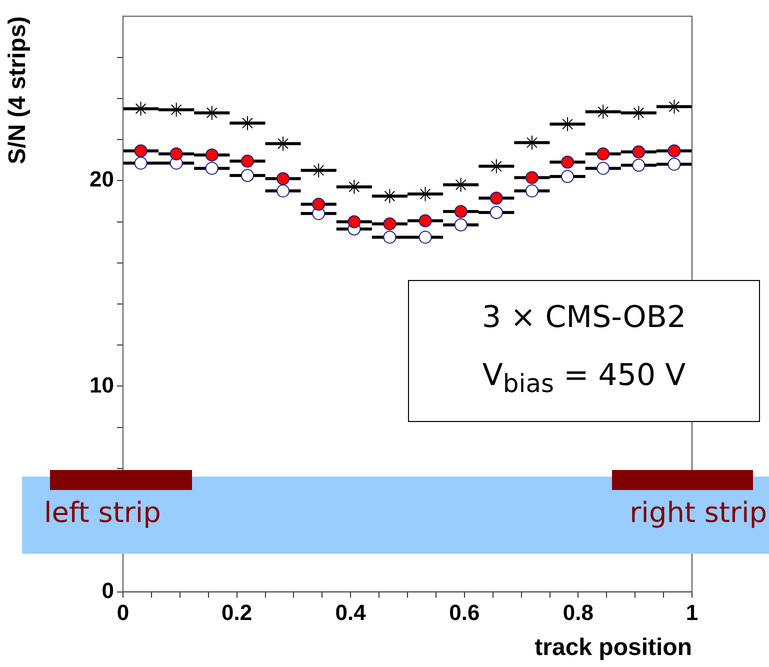 The image size is (769, 667). What do you see at coordinates (578, 613) in the screenshot?
I see `x-tick-label: 0.8` at bounding box center [578, 613].